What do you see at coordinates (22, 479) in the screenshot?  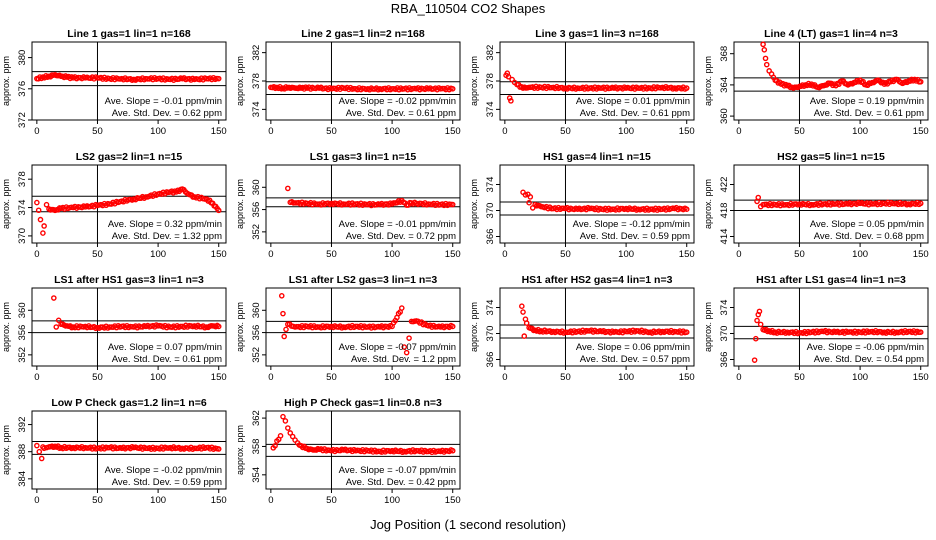 I see `y-tick-label: 384` at bounding box center [22, 479].